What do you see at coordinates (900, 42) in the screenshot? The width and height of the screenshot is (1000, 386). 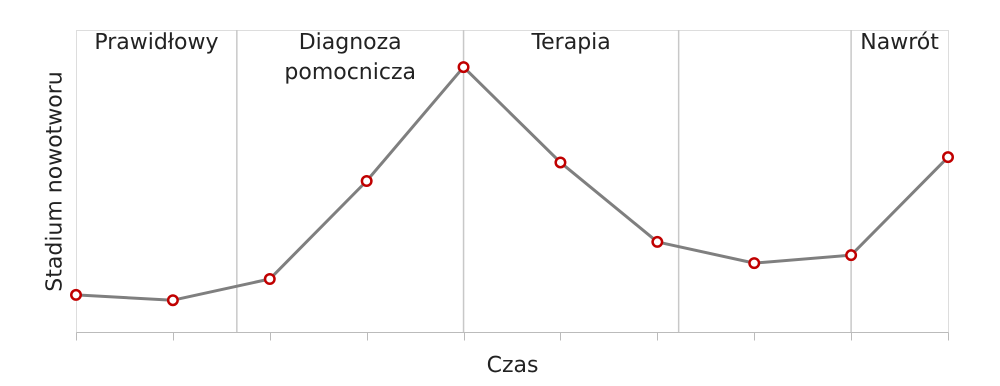 I see `text: Nawrót` at bounding box center [900, 42].